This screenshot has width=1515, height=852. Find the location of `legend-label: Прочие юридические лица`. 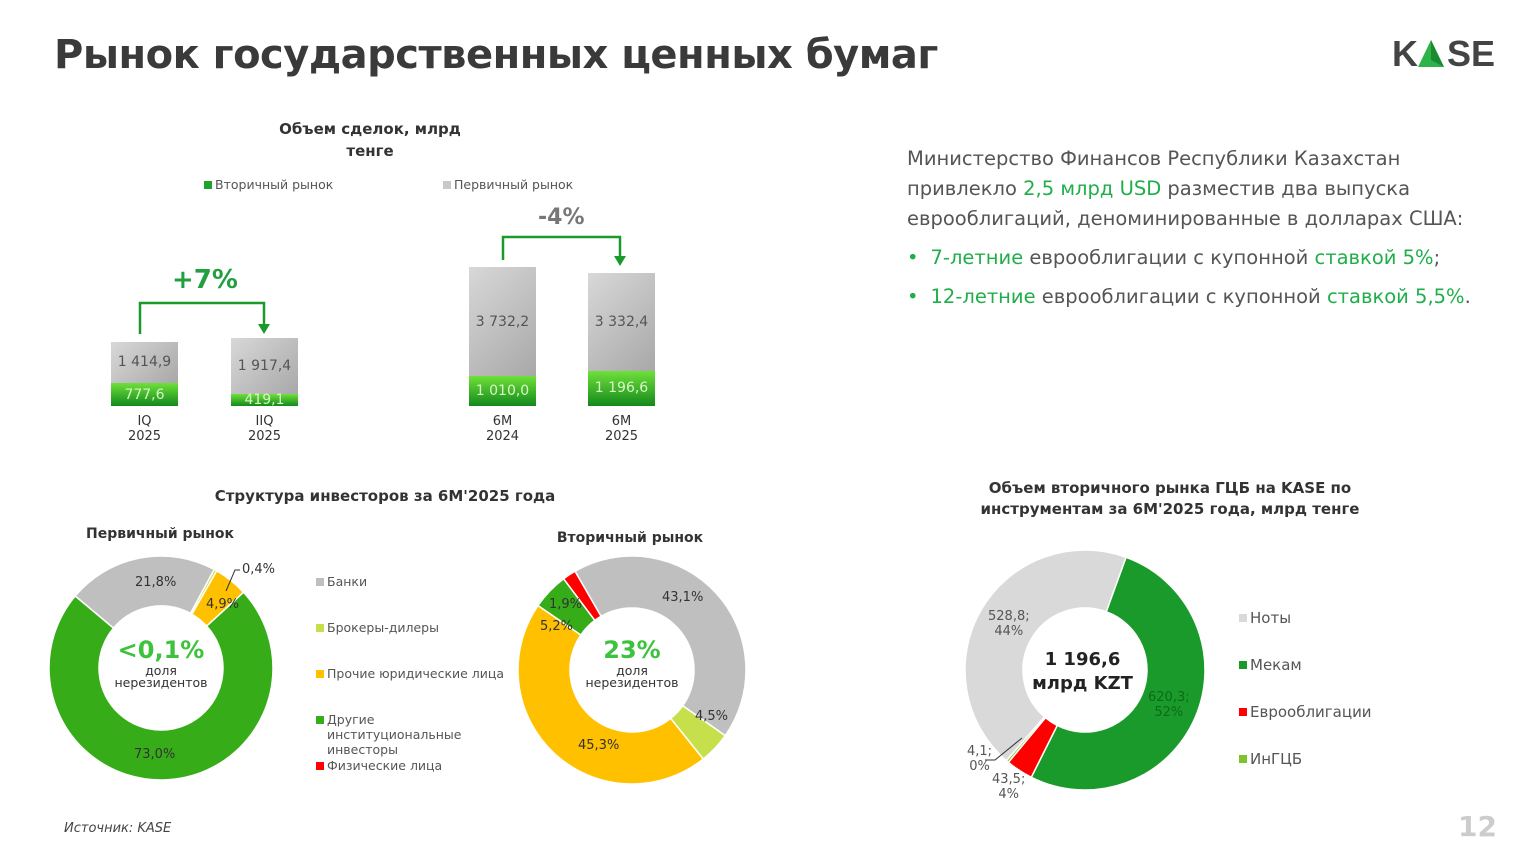

legend-label: Прочие юридические лица is located at coordinates (416, 673).